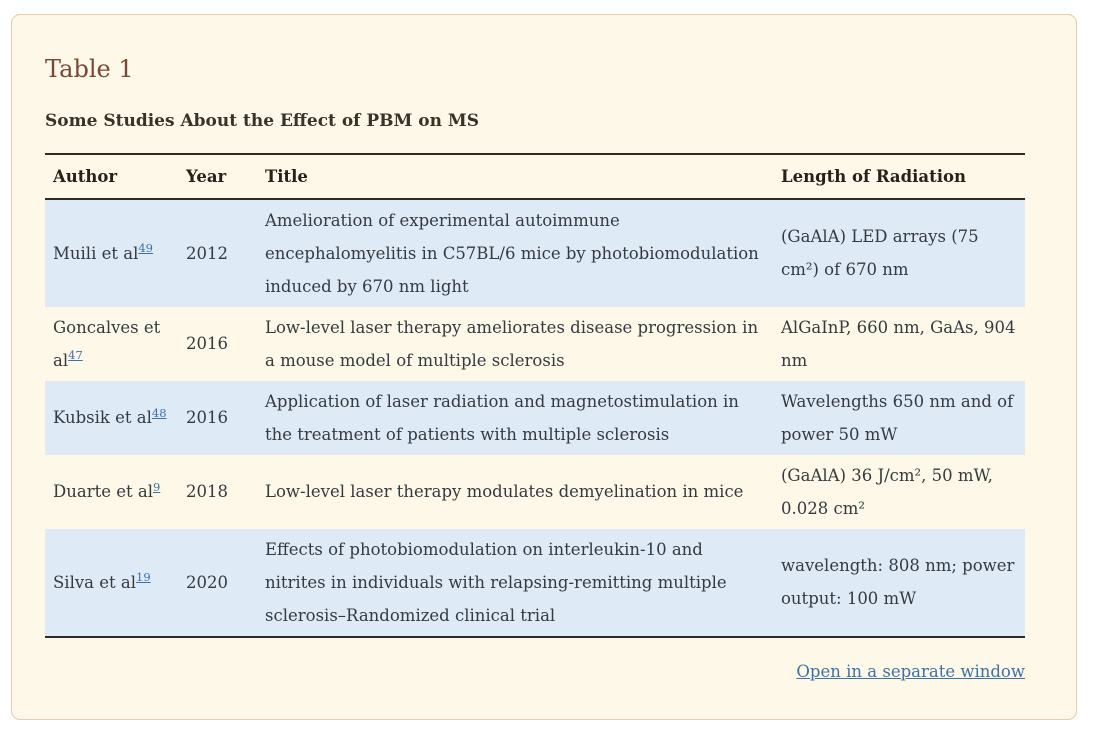  Describe the element at coordinates (207, 253) in the screenshot. I see `year-cell: 2012` at that location.